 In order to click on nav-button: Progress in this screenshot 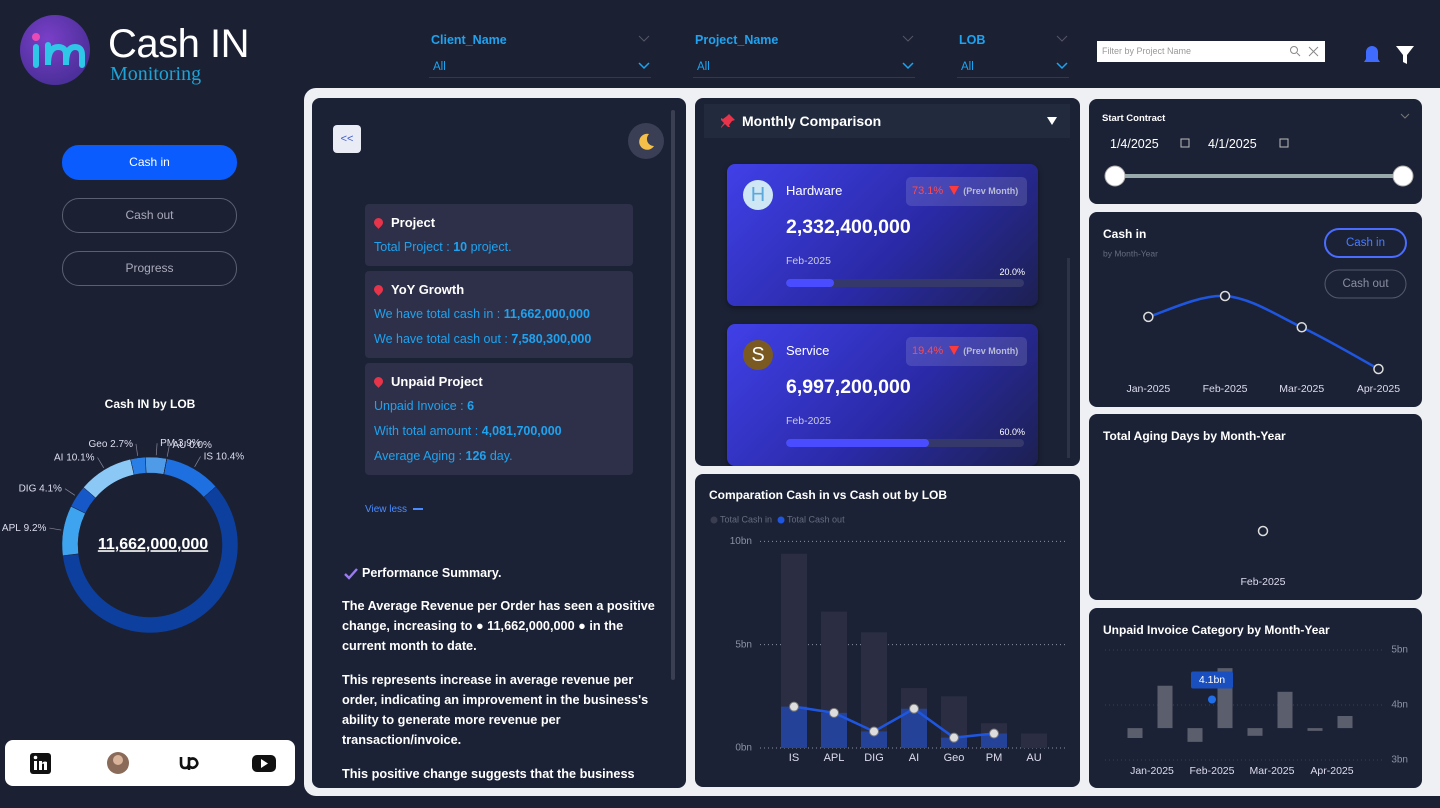, I will do `click(149, 268)`.